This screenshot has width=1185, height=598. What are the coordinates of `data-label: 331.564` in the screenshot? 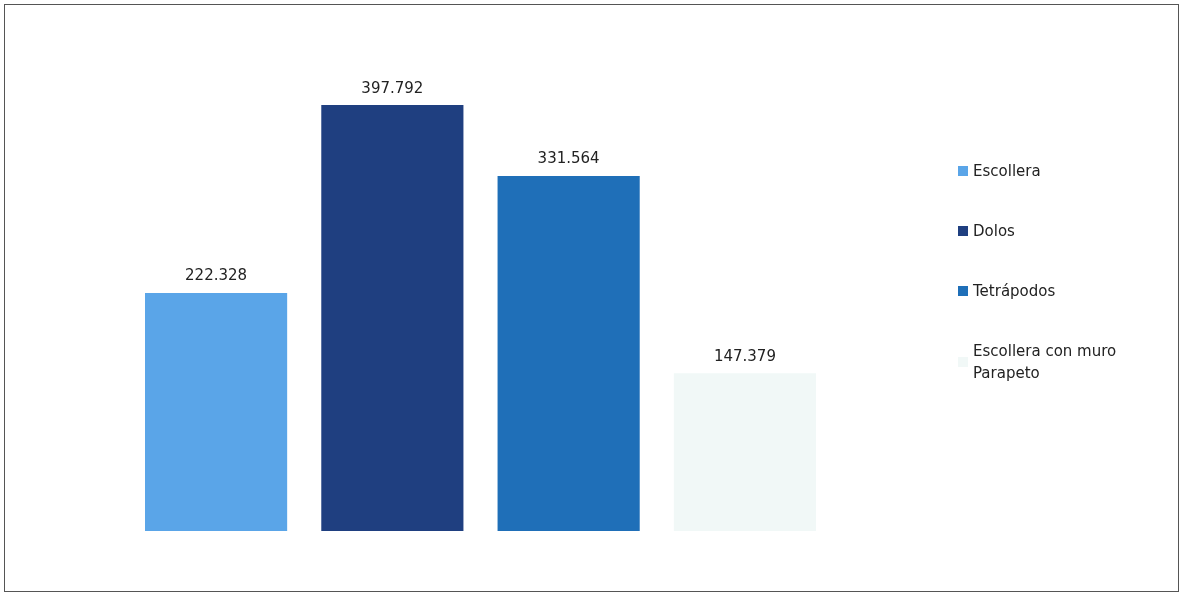 It's located at (568, 158).